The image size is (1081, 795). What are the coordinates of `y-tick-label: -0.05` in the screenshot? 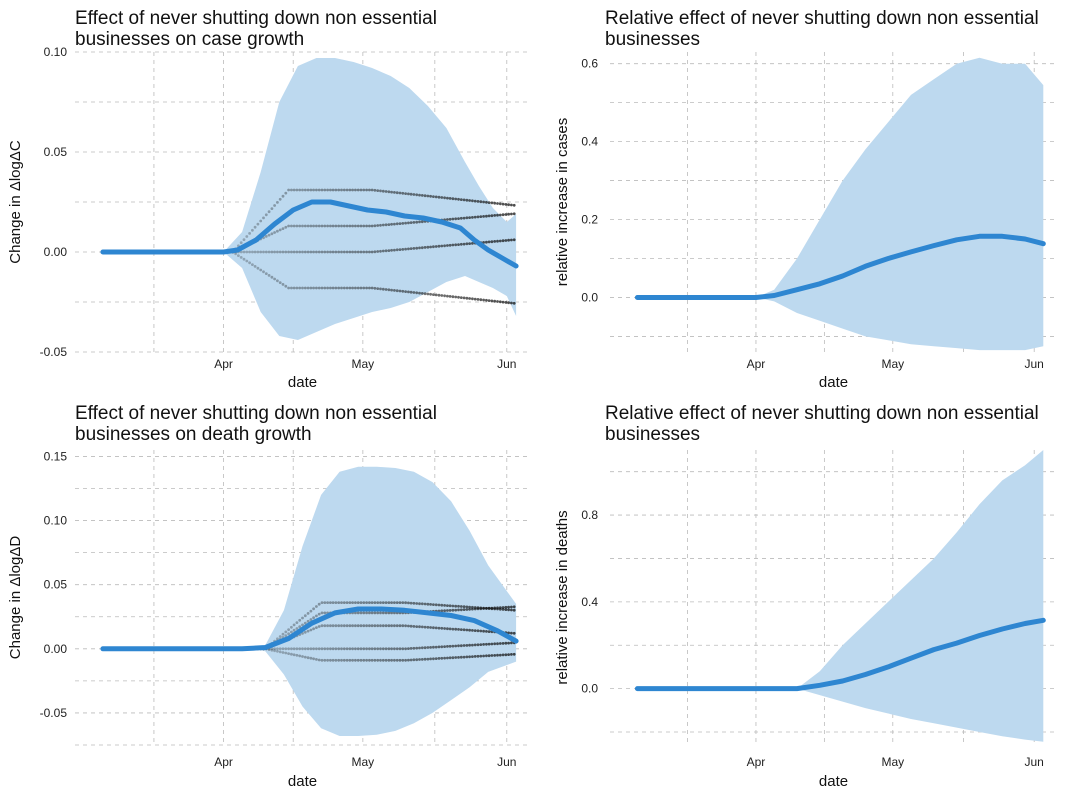 It's located at (54, 713).